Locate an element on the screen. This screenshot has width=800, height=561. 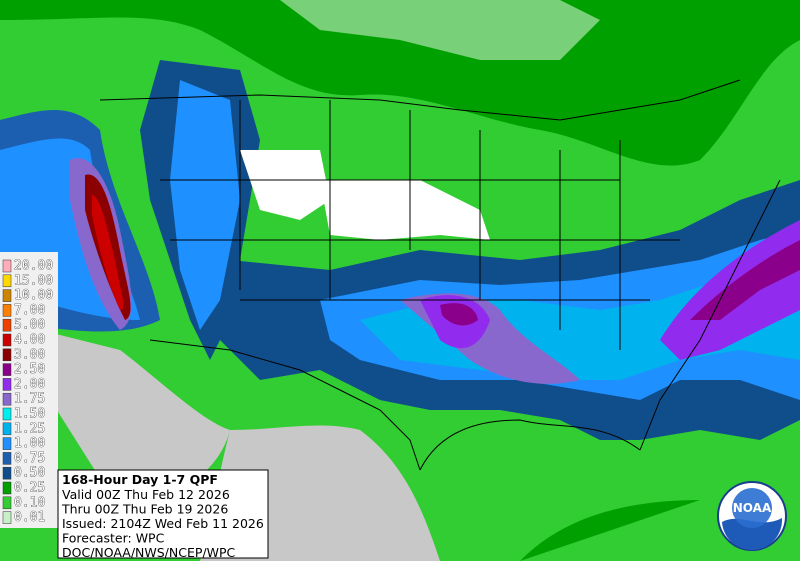
legend-label: 15.00 is located at coordinates (33, 280).